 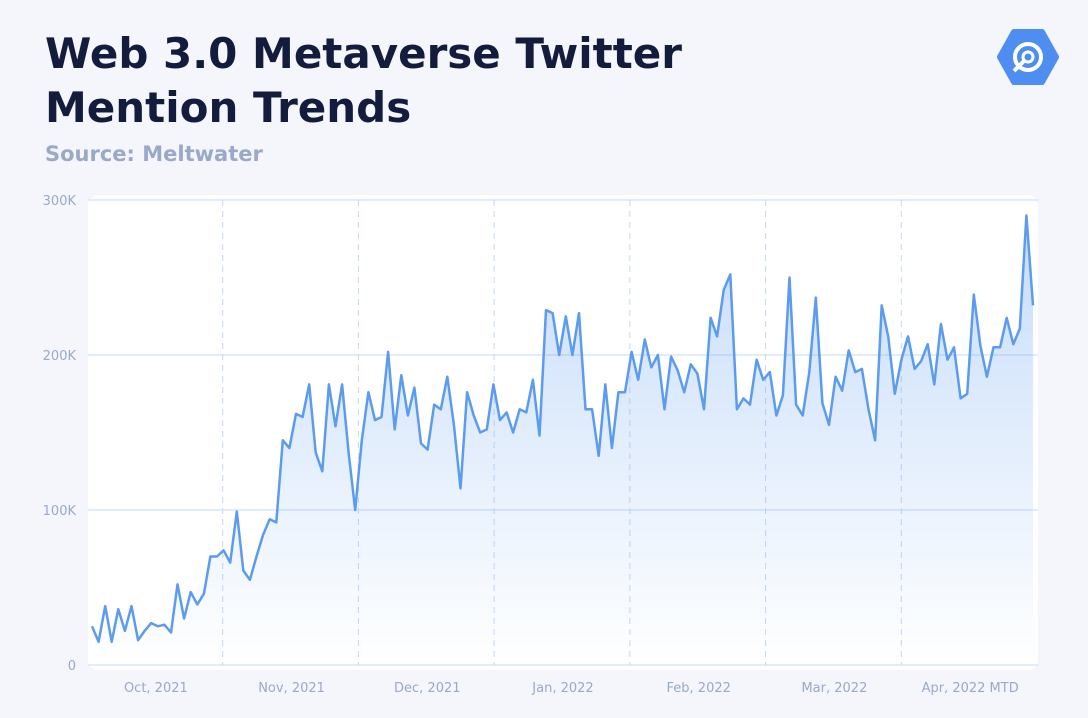 I want to click on x-tick-label: Dec, 2021, so click(x=427, y=688).